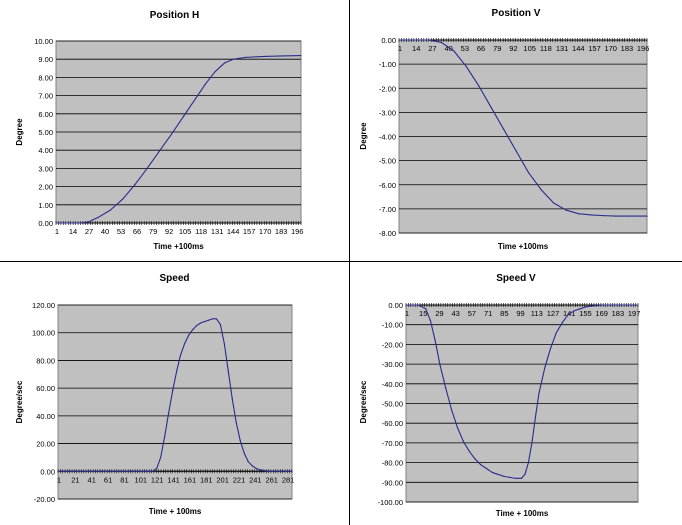 Image resolution: width=682 pixels, height=525 pixels. I want to click on x-tick-label: 127, so click(553, 313).